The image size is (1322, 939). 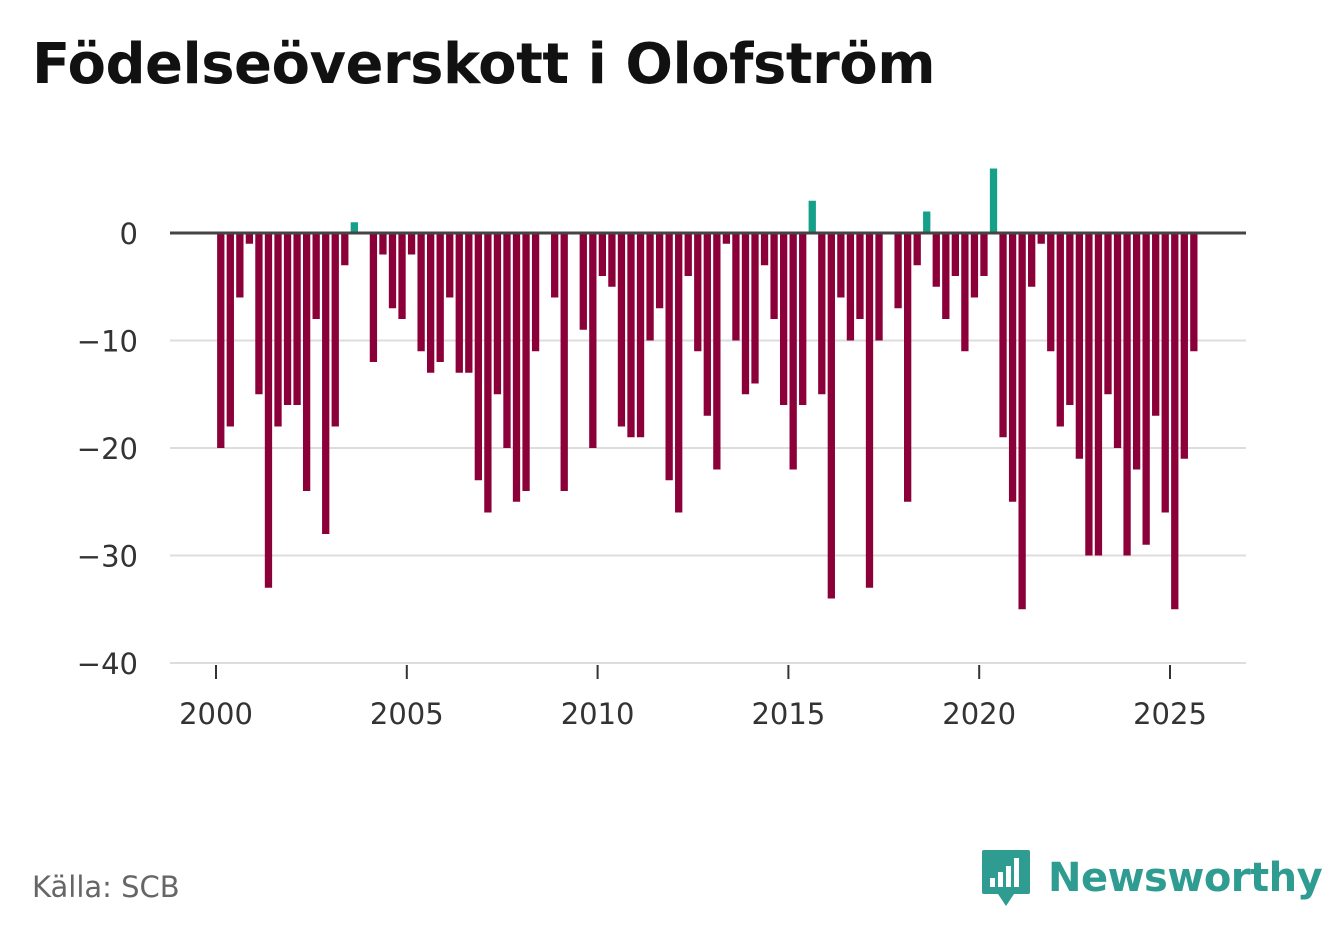 I want to click on x-tick-label: 2010, so click(x=598, y=714).